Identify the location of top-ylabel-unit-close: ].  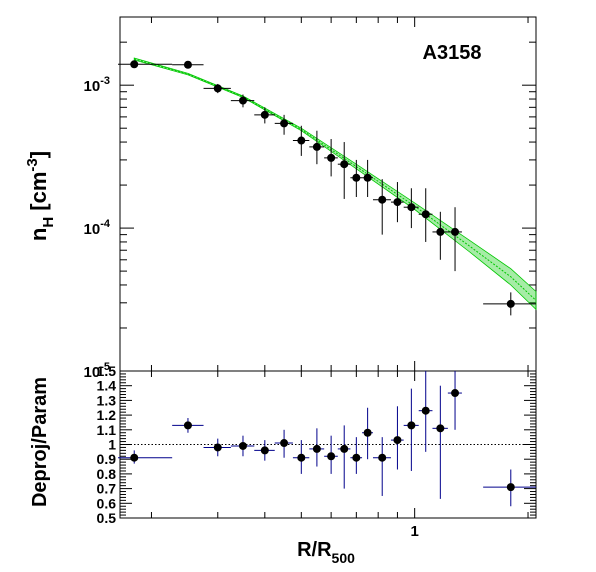
(38, 154).